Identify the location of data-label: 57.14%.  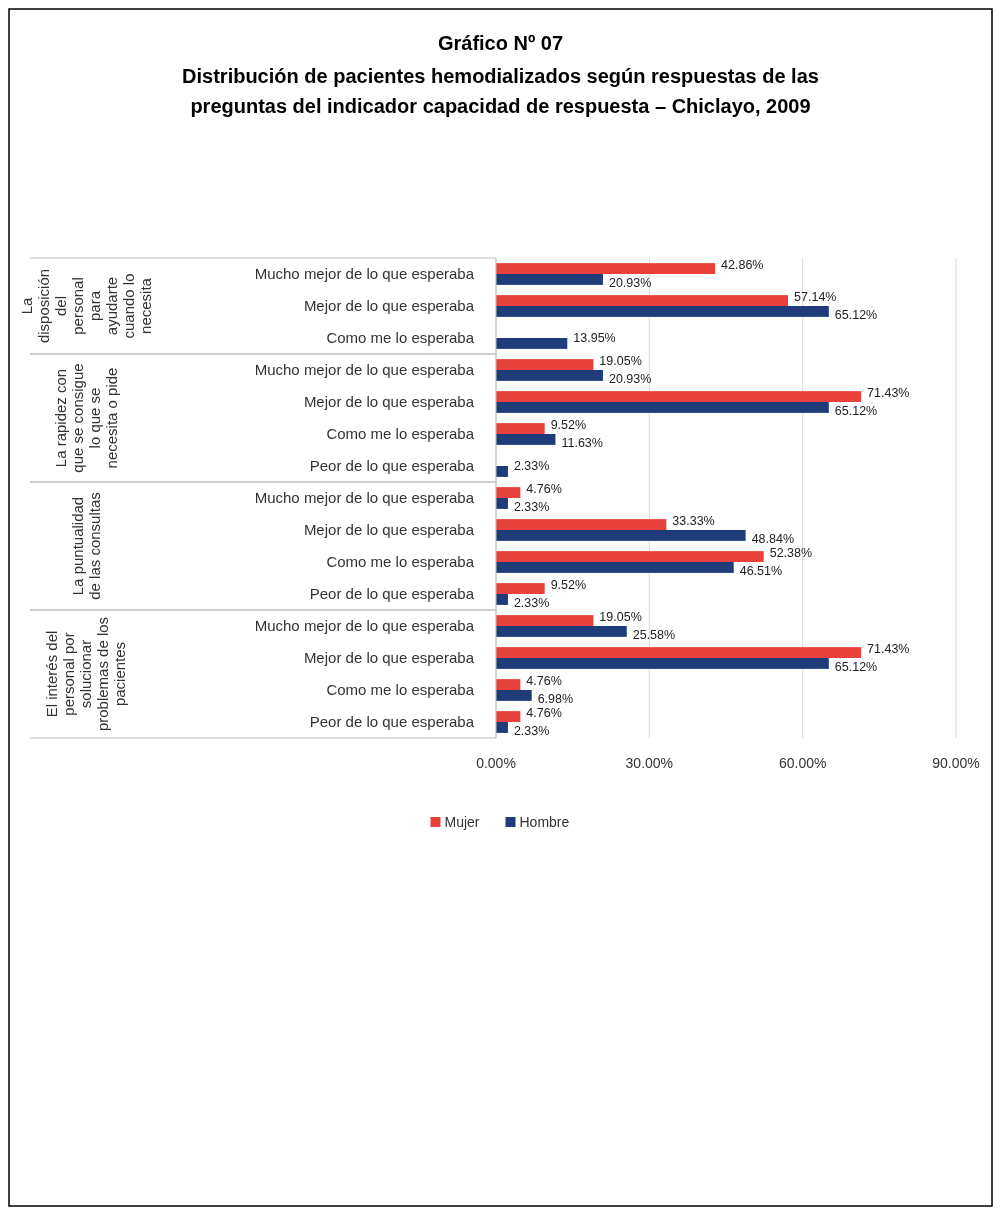
(815, 297).